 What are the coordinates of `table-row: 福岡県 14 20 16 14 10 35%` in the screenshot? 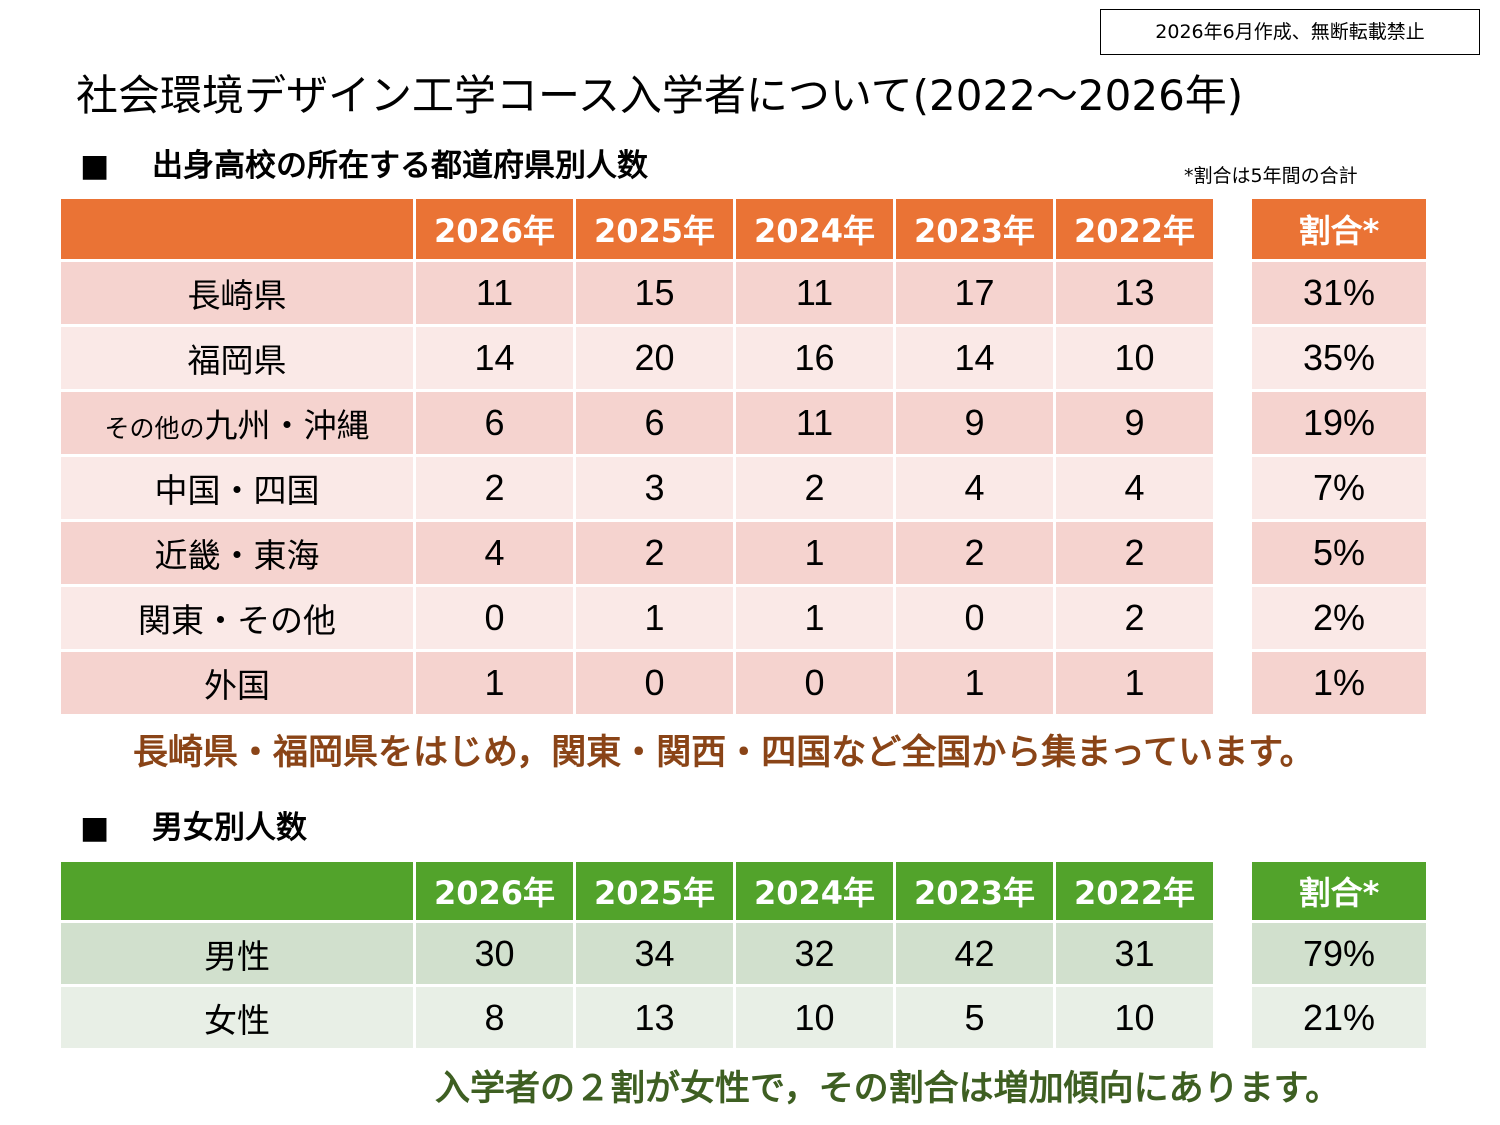 It's located at (743, 358).